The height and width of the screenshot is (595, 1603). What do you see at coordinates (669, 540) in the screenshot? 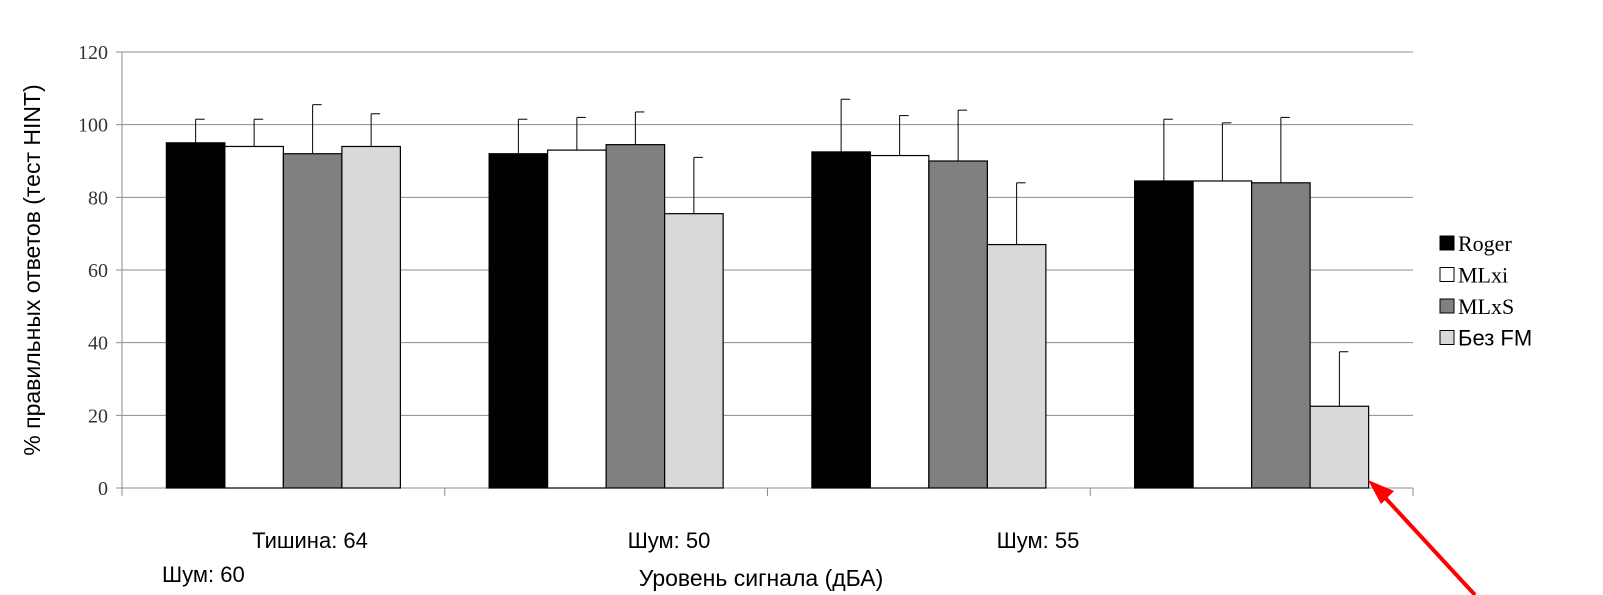
I see `category-label-1: Шум: 50` at bounding box center [669, 540].